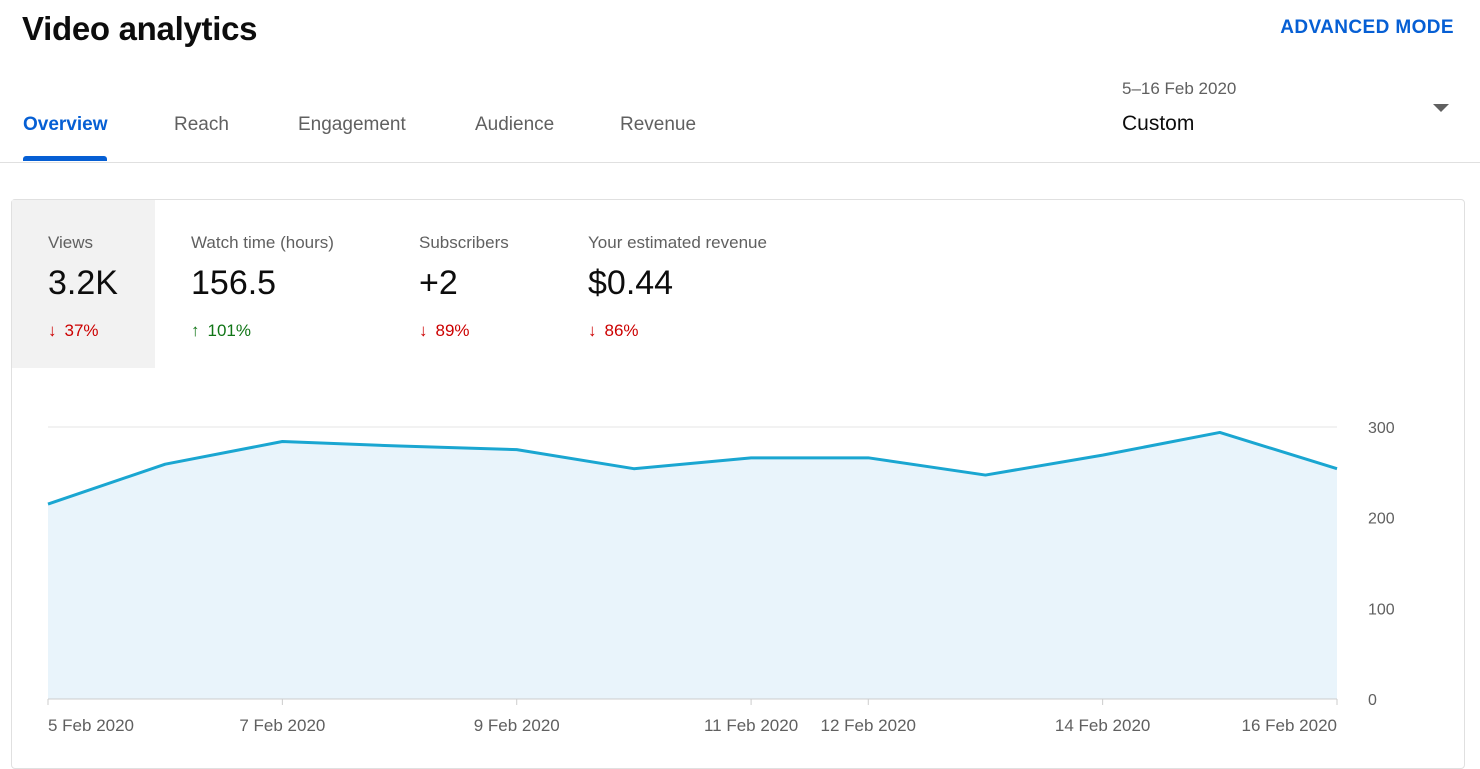 The width and height of the screenshot is (1480, 769). Describe the element at coordinates (622, 330) in the screenshot. I see `metric-change-value: 86%` at that location.